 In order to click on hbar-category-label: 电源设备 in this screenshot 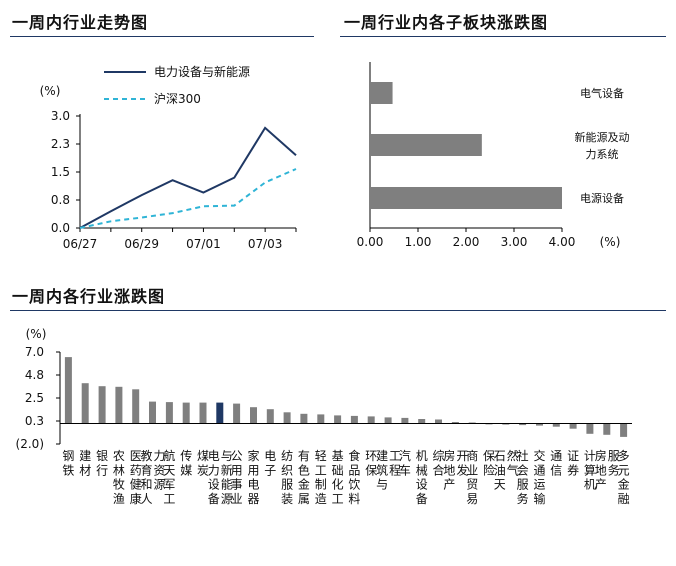, I will do `click(602, 198)`.